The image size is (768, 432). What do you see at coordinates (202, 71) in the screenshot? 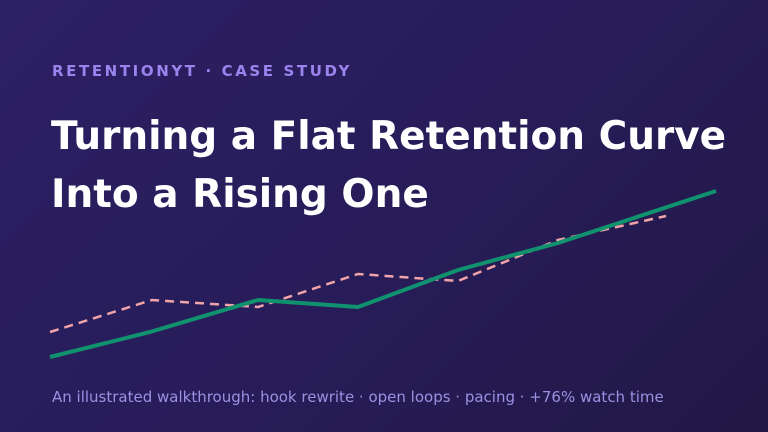
I see `eyebrow: RETENTIONYT · CASE STUDY` at bounding box center [202, 71].